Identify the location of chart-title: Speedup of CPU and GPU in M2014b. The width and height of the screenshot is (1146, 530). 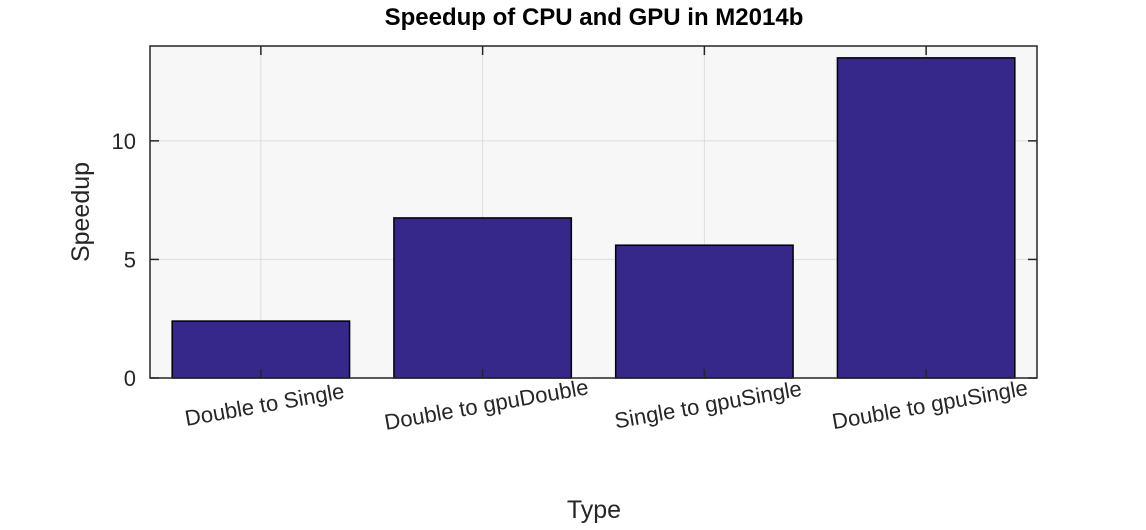
(594, 17).